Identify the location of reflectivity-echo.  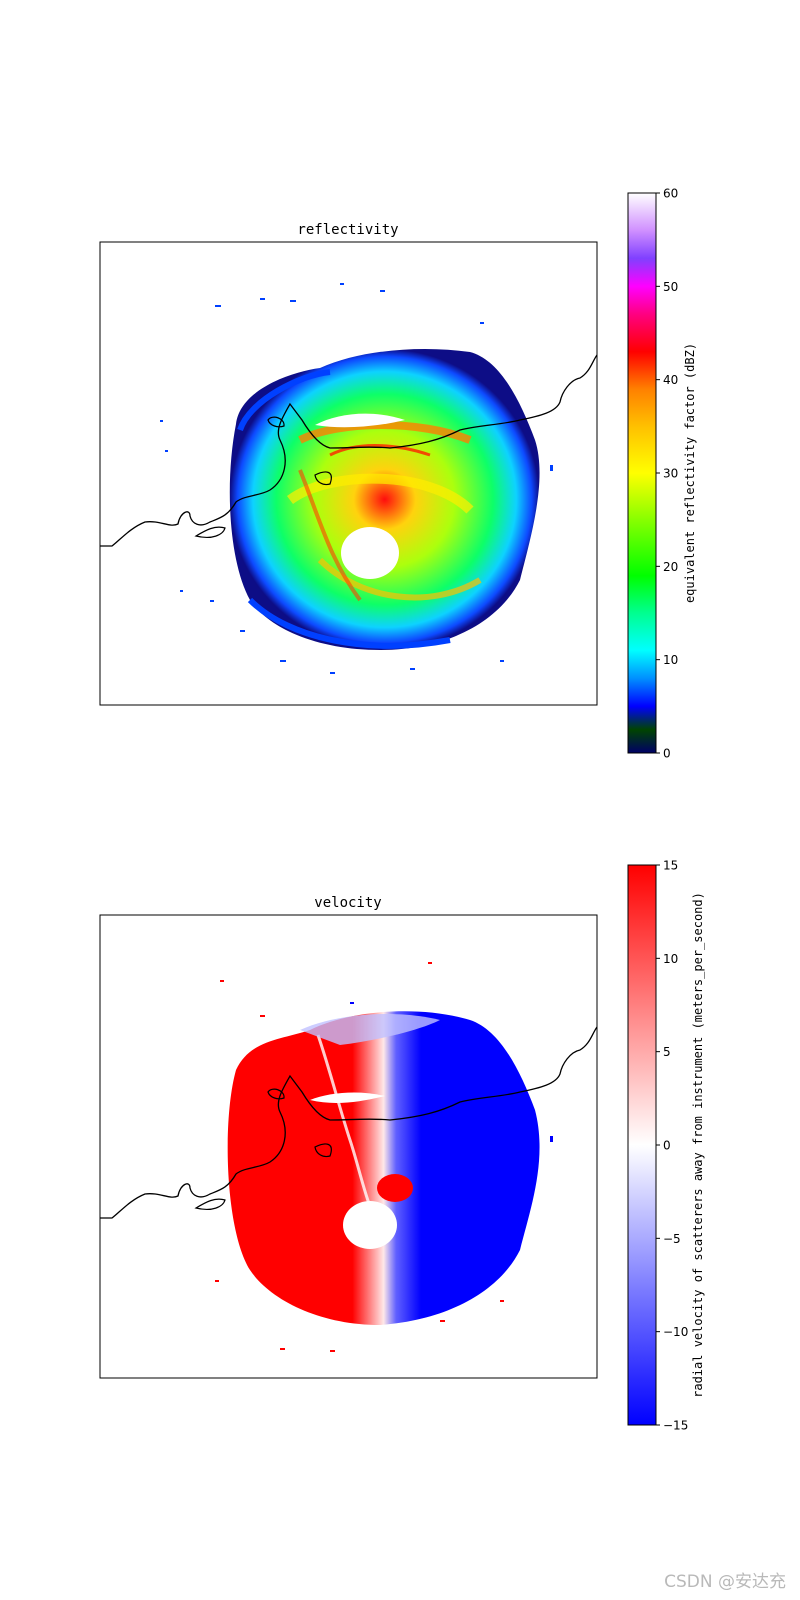
(356, 478).